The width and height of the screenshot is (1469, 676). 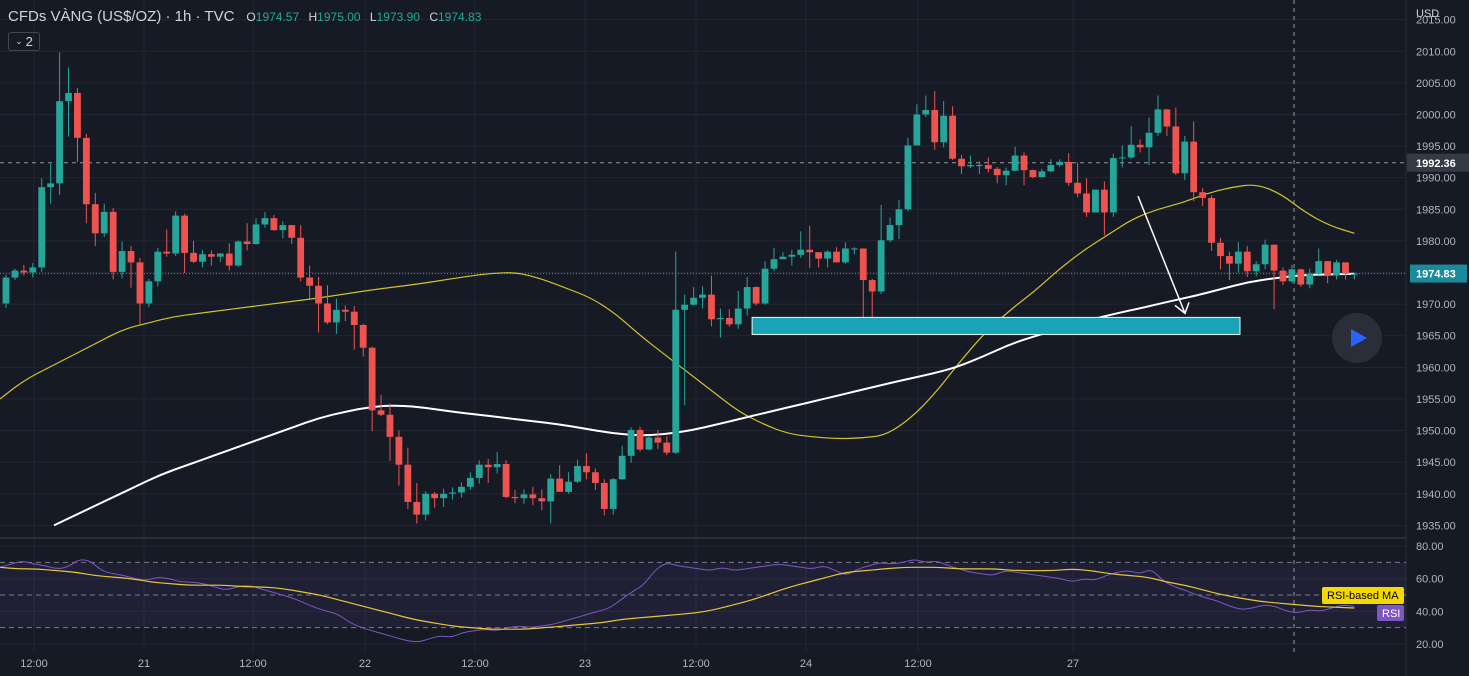 I want to click on price-tick-label: 1950.00, so click(x=1436, y=432).